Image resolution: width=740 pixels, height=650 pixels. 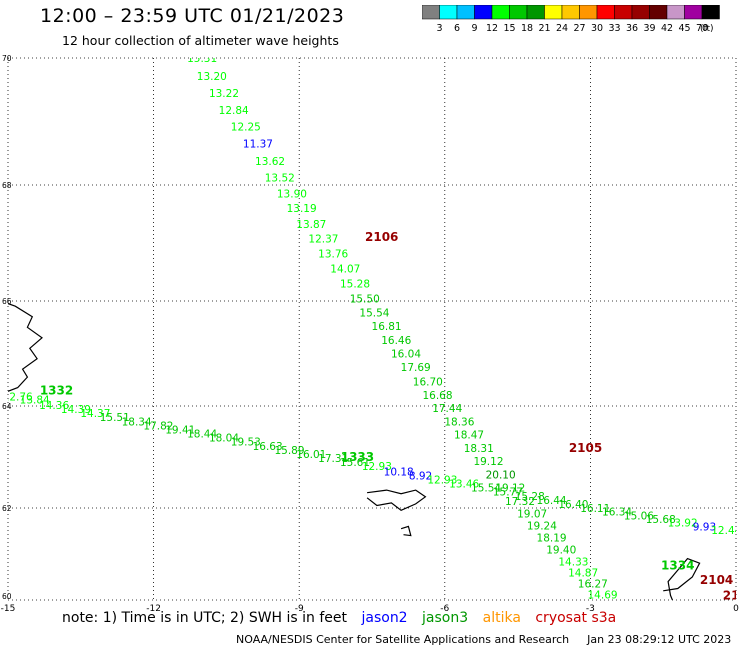 What do you see at coordinates (406, 355) in the screenshot?
I see `swh-value-label: 16.04` at bounding box center [406, 355].